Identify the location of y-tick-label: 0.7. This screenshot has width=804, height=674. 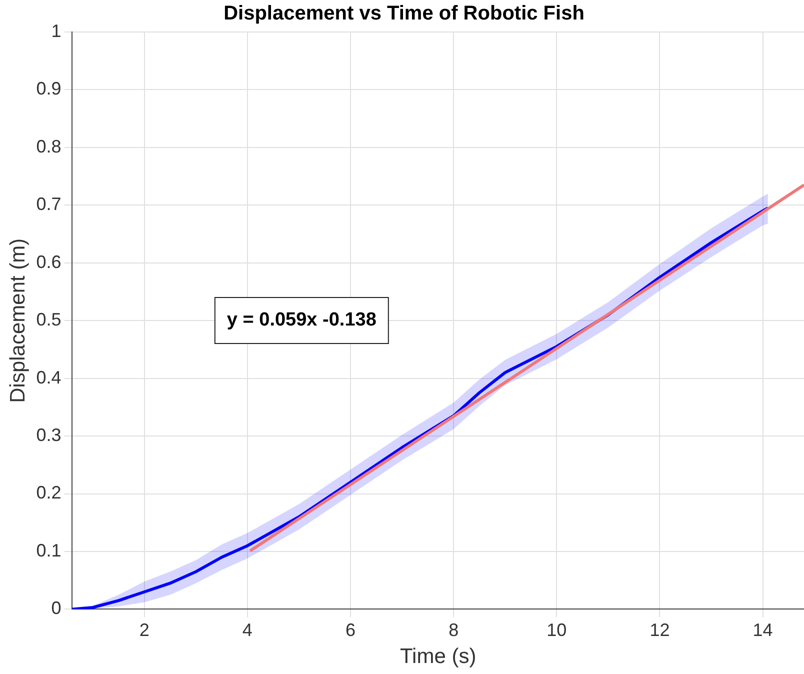
(49, 204).